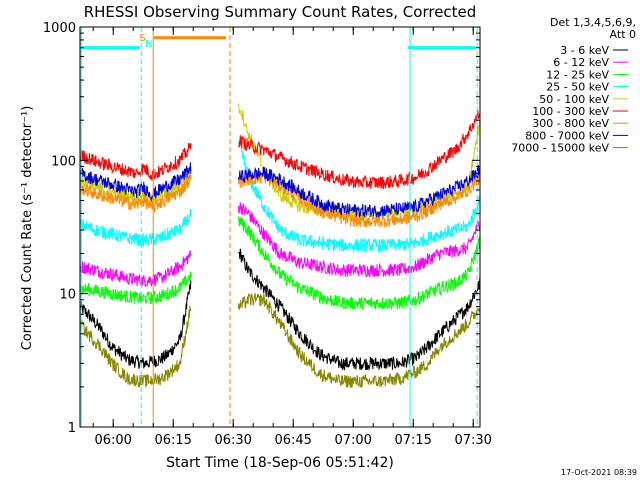  Describe the element at coordinates (172, 440) in the screenshot. I see `x-tick-label: 06:15` at that location.